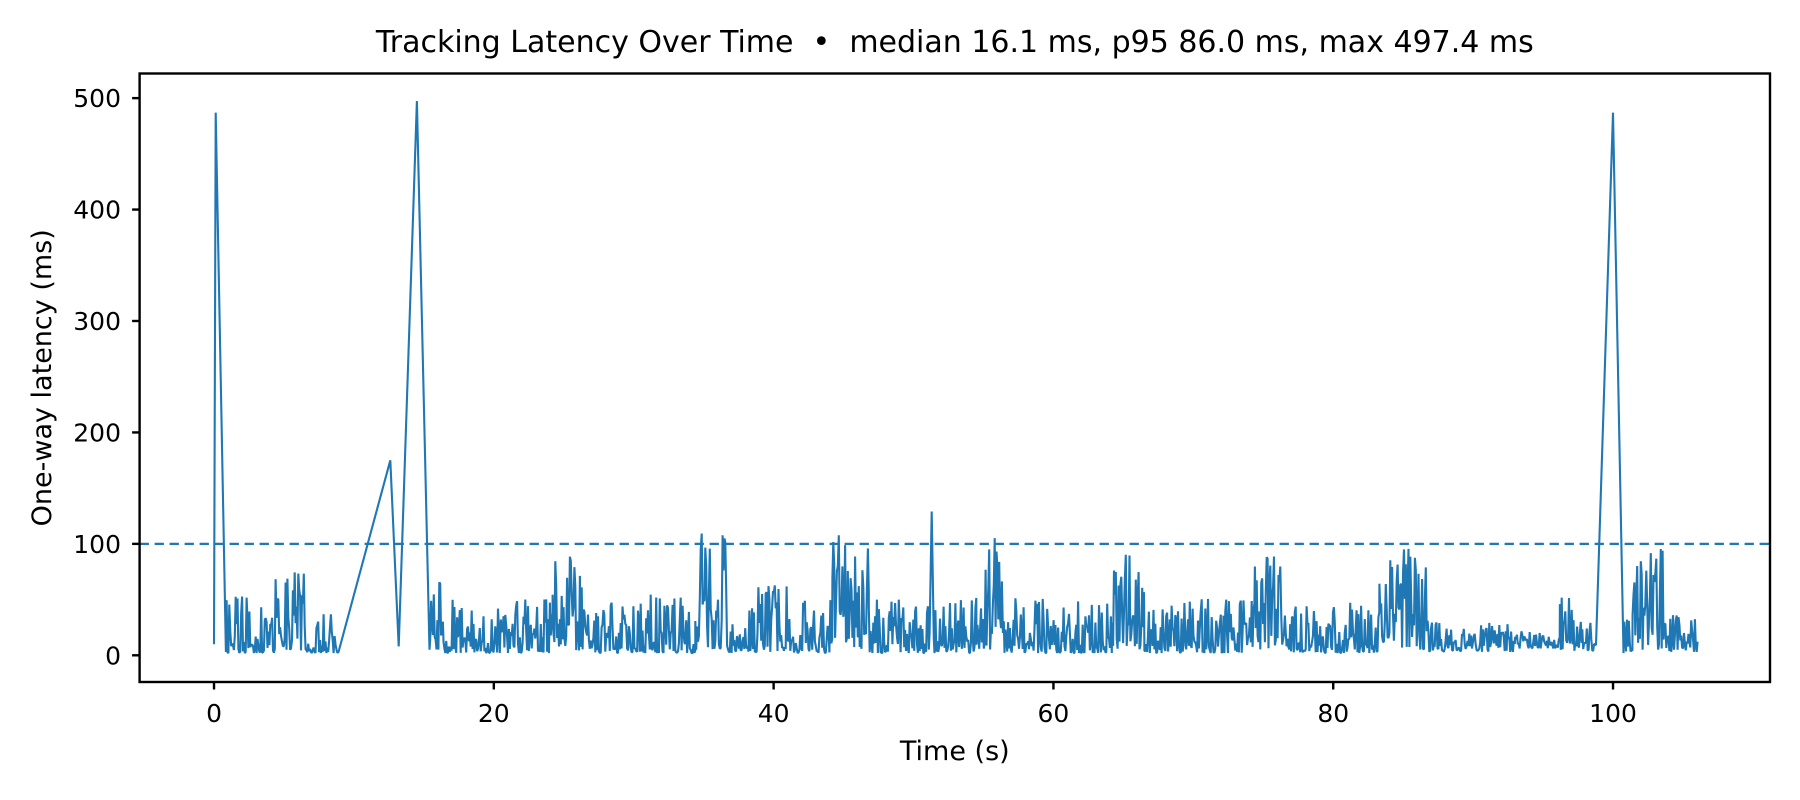 This screenshot has width=1800, height=800. What do you see at coordinates (954, 751) in the screenshot?
I see `x-axis-label: Time (s)` at bounding box center [954, 751].